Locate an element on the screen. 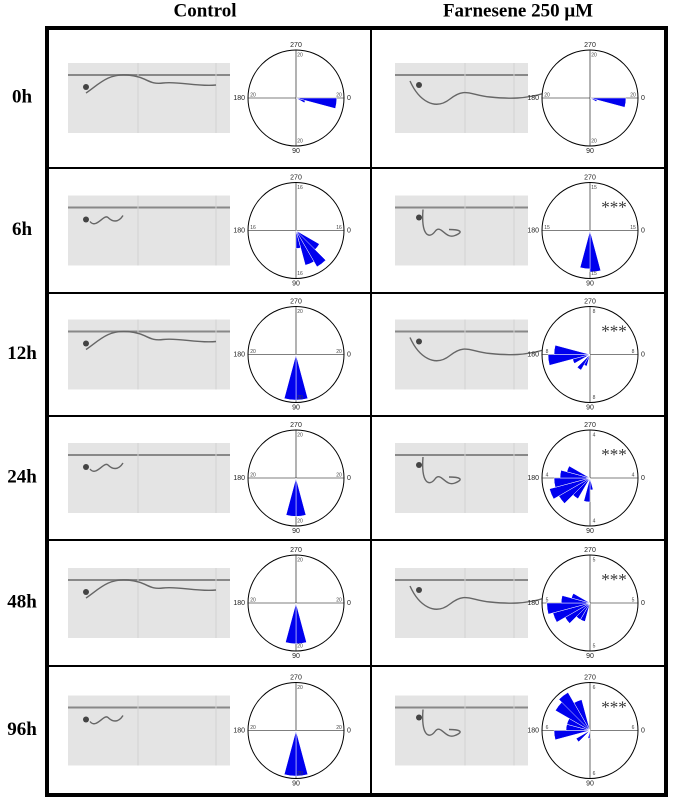  row-label: 0h is located at coordinates (22, 96).